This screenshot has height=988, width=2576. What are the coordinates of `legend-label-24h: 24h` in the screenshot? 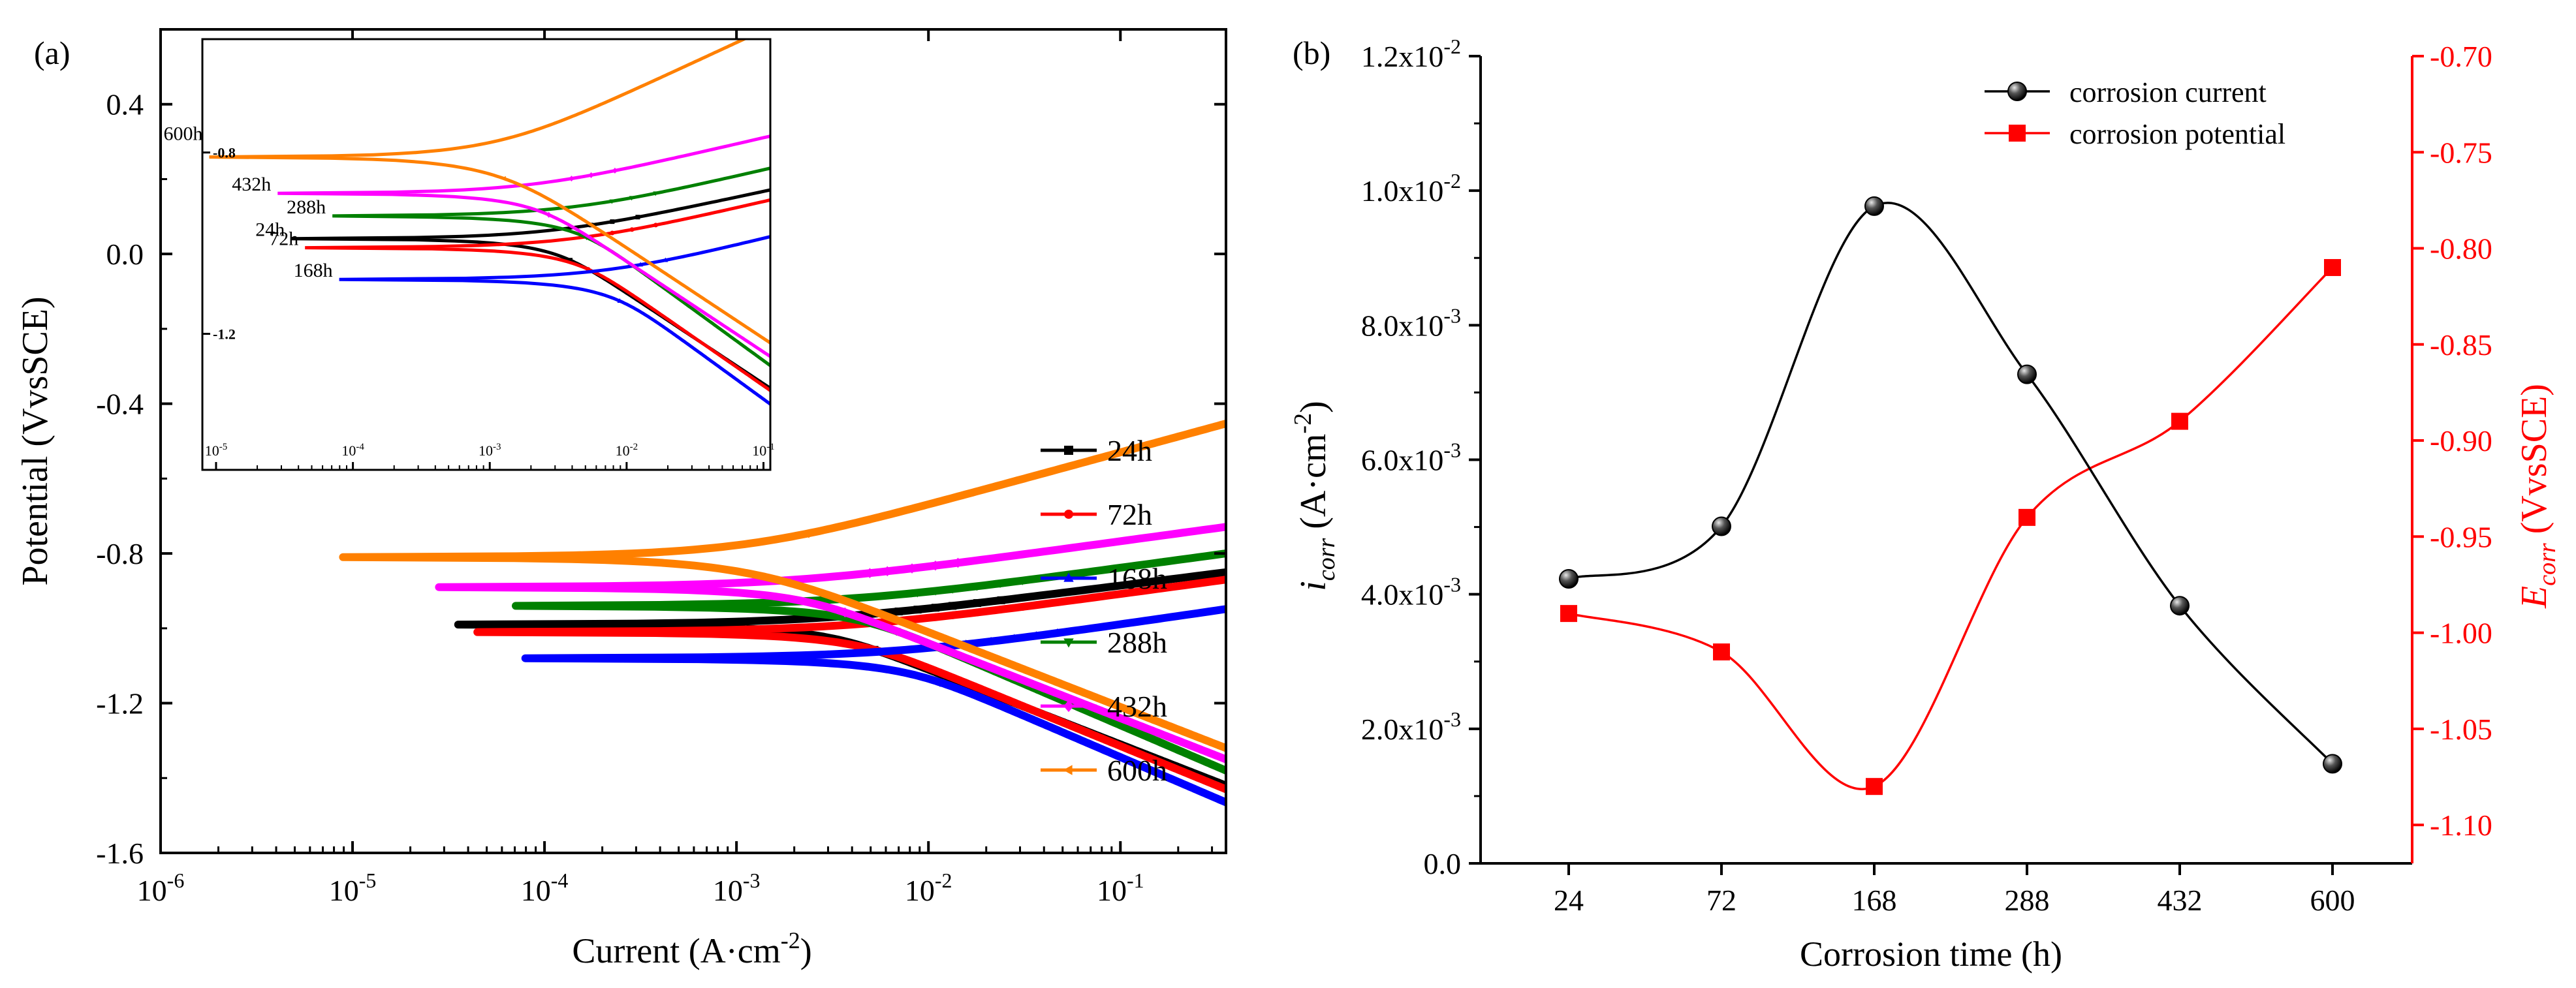 It's located at (1129, 450).